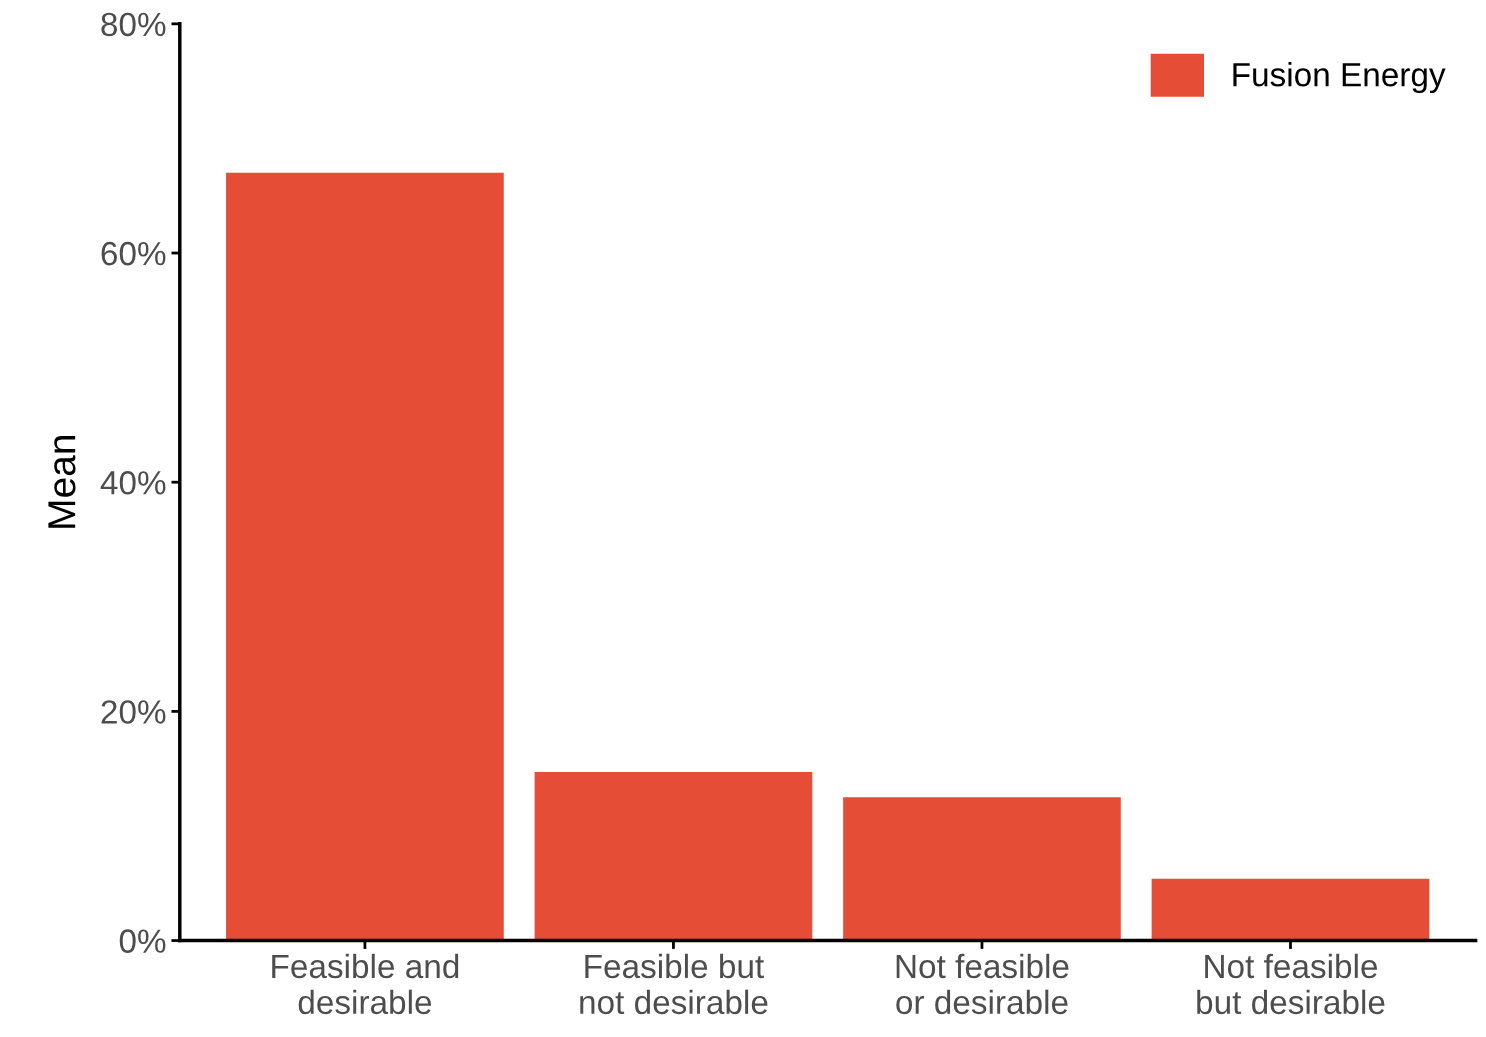  I want to click on x-tick-label: Not feasible or desirable, so click(982, 984).